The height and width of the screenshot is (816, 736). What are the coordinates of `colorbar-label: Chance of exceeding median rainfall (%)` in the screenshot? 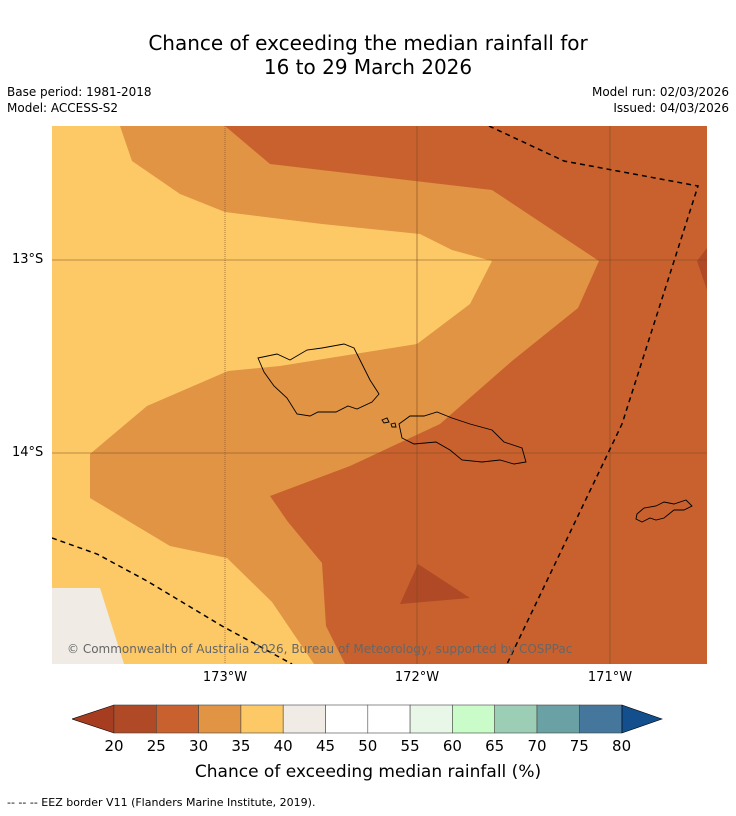 It's located at (368, 772).